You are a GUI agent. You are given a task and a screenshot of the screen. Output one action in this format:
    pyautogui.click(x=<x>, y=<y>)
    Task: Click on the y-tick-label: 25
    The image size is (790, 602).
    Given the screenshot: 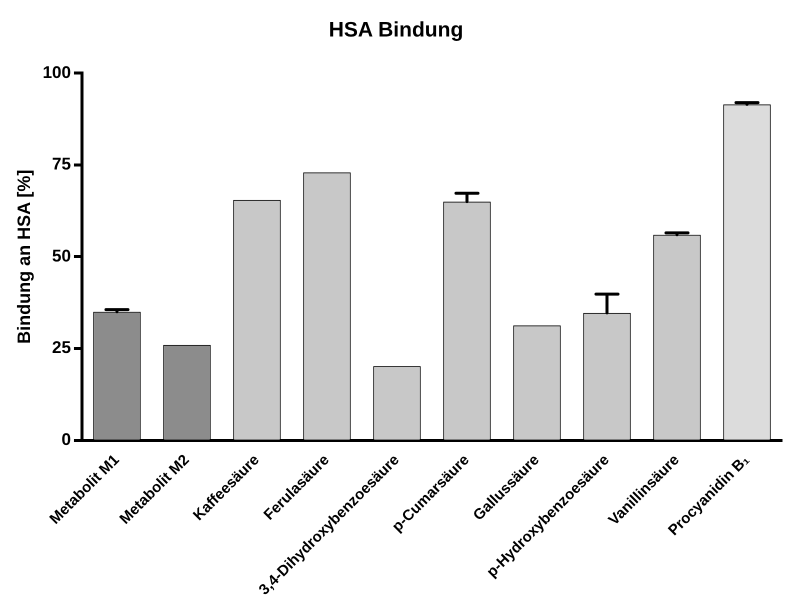 What is the action you would take?
    pyautogui.click(x=61, y=348)
    